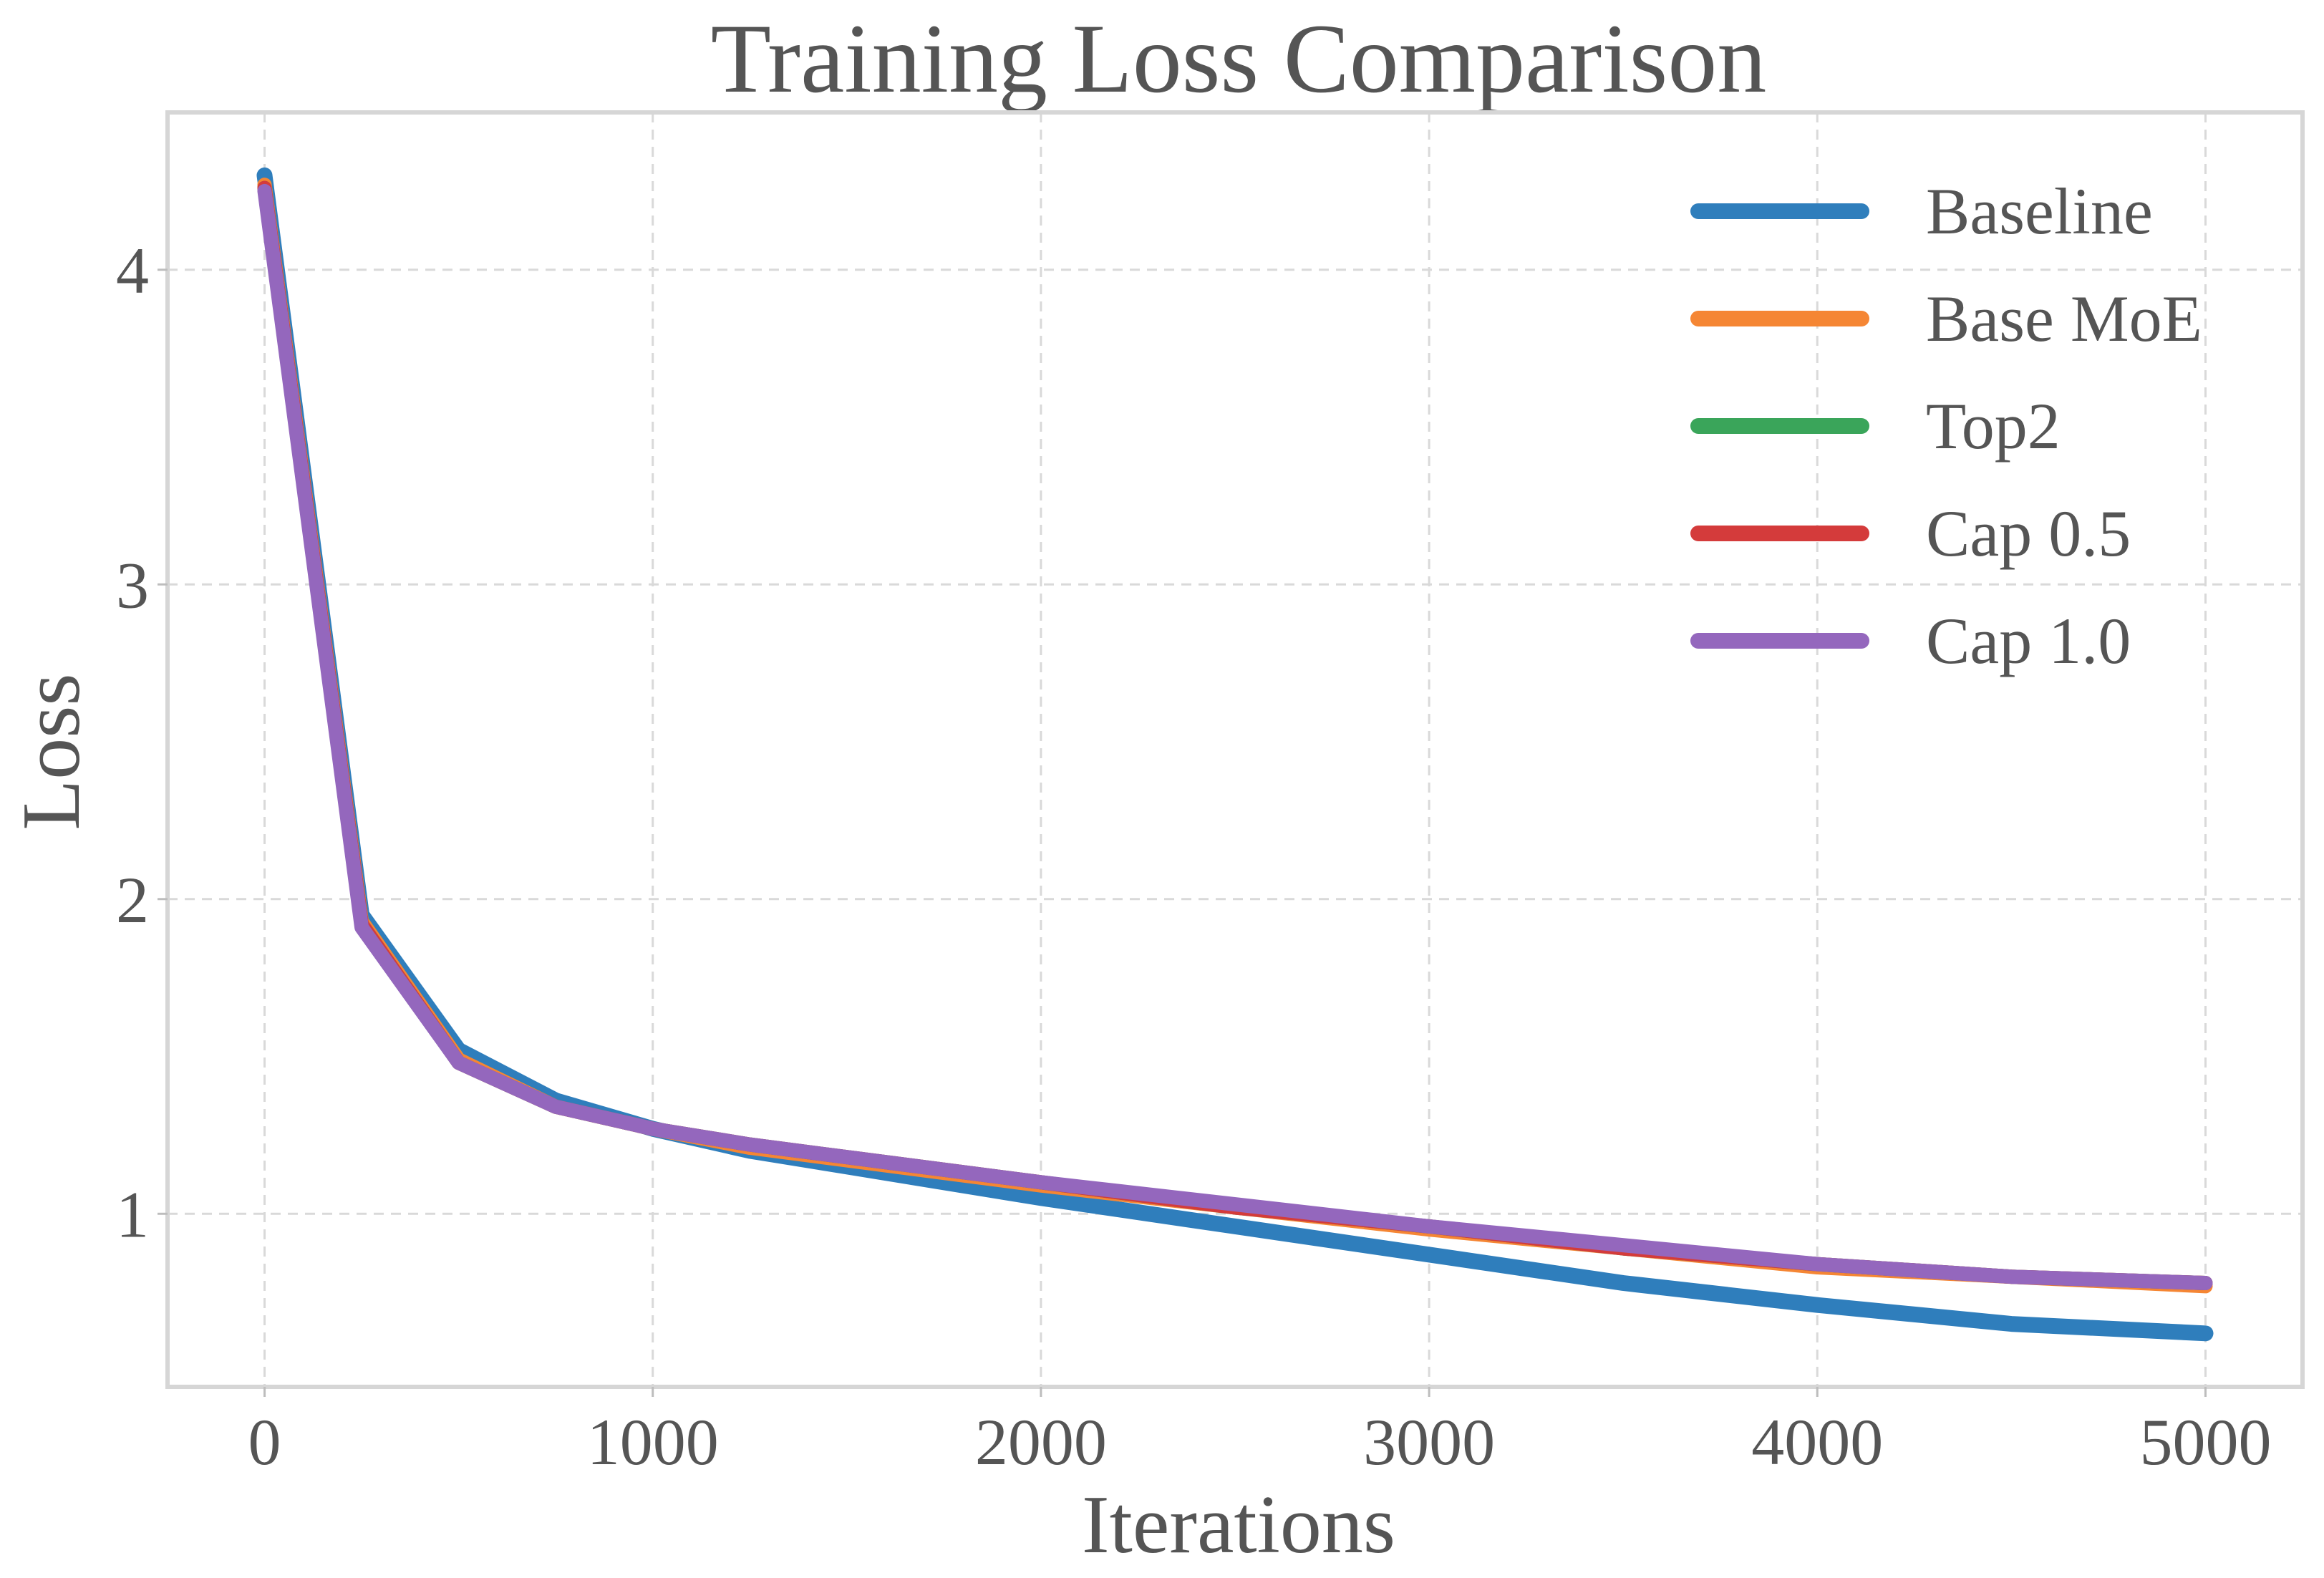 The width and height of the screenshot is (2324, 1578). What do you see at coordinates (132, 900) in the screenshot?
I see `y-tick-label: 2` at bounding box center [132, 900].